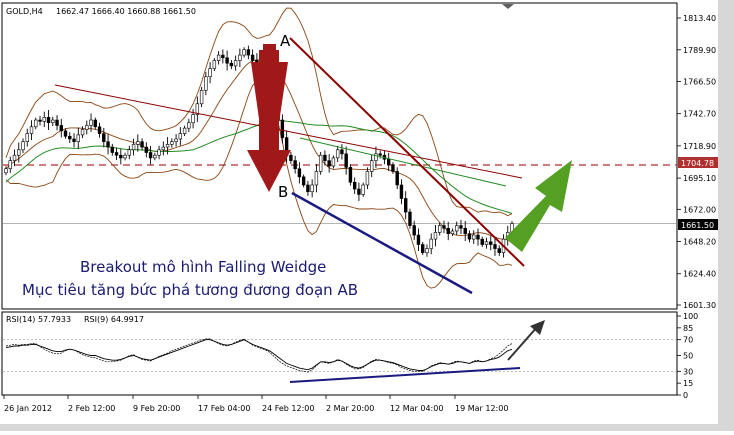 This screenshot has height=435, width=734. I want to click on price-tick-label: 1718.90, so click(699, 146).